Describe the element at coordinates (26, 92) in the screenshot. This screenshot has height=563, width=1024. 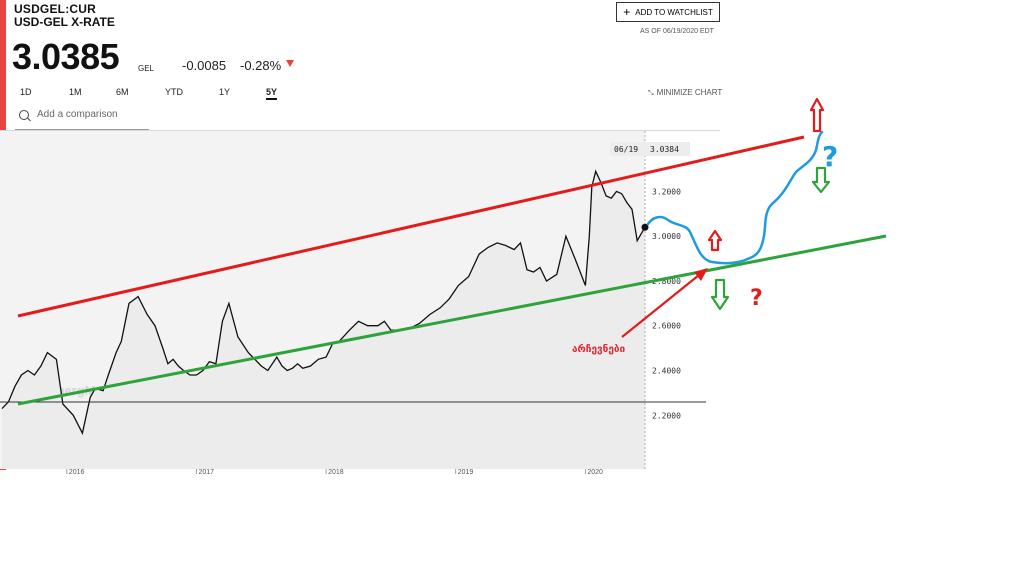
I see `tab-1d: 1D` at that location.